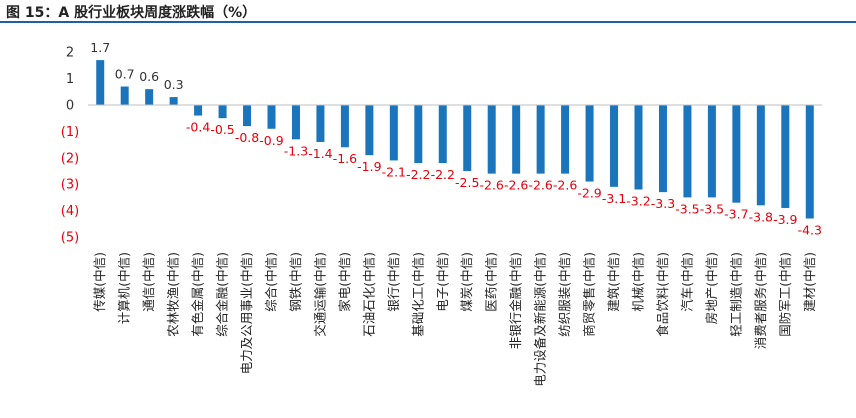  Describe the element at coordinates (662, 294) in the screenshot. I see `x-tick-label: 食品饮料(中信)` at that location.